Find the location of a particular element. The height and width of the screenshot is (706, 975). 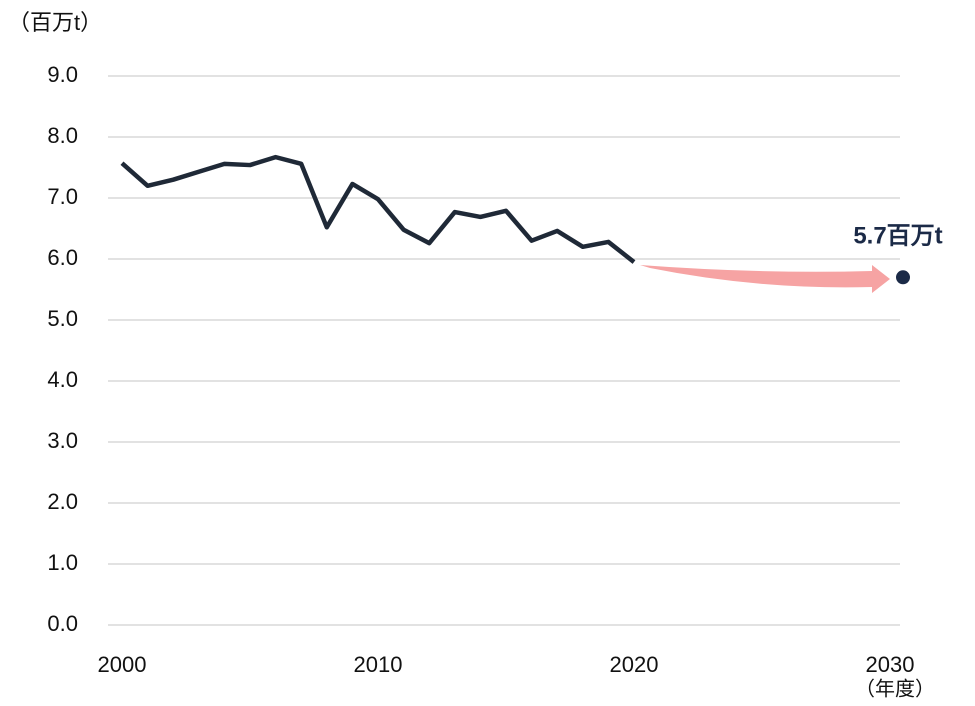

trend-arrow is located at coordinates (765, 279).